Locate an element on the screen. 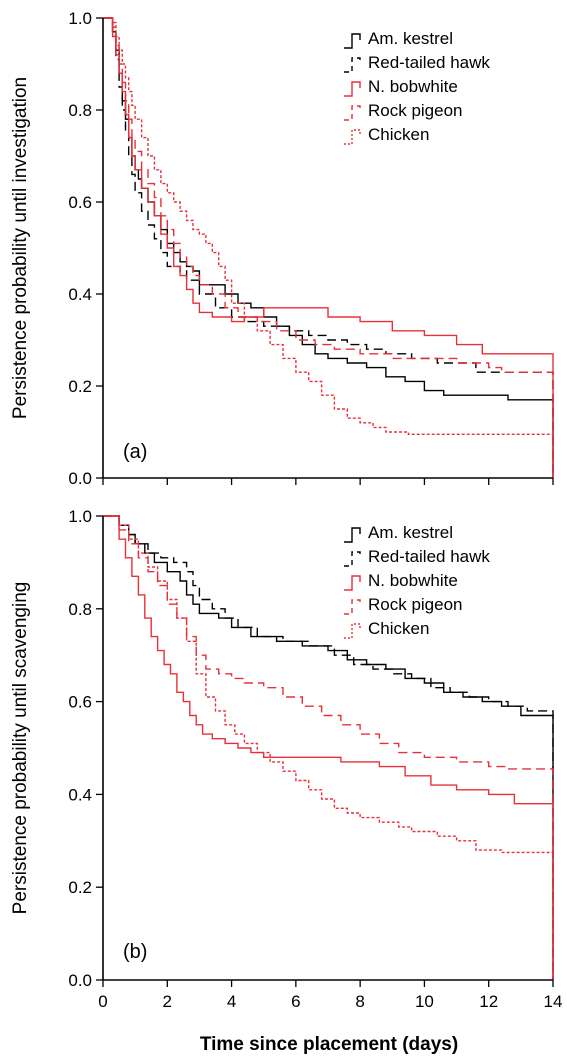 The height and width of the screenshot is (1061, 567). x-tick-label: 2 is located at coordinates (167, 1001).